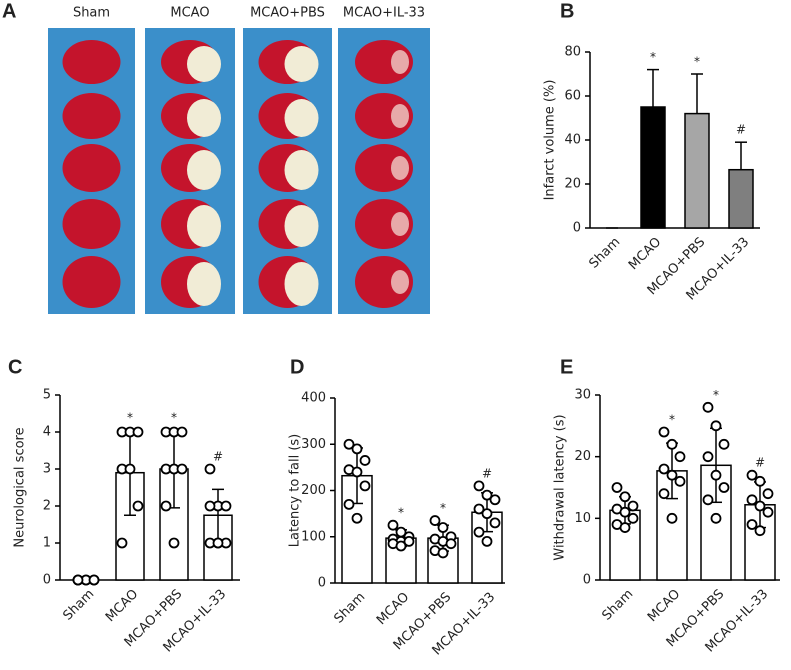  I want to click on panel-letter: E, so click(566, 367).